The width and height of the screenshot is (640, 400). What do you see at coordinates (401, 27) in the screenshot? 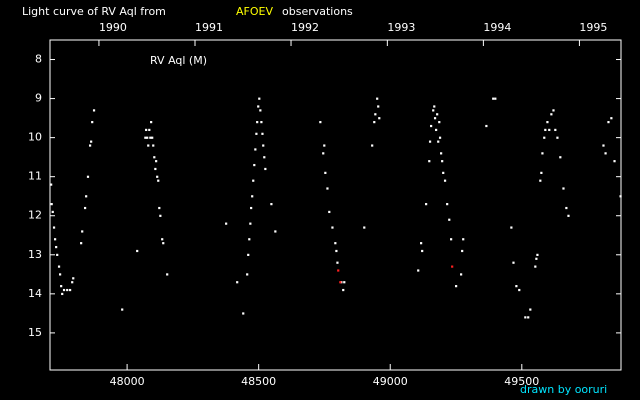
I see `x2-tick-label: 1993` at bounding box center [401, 27].